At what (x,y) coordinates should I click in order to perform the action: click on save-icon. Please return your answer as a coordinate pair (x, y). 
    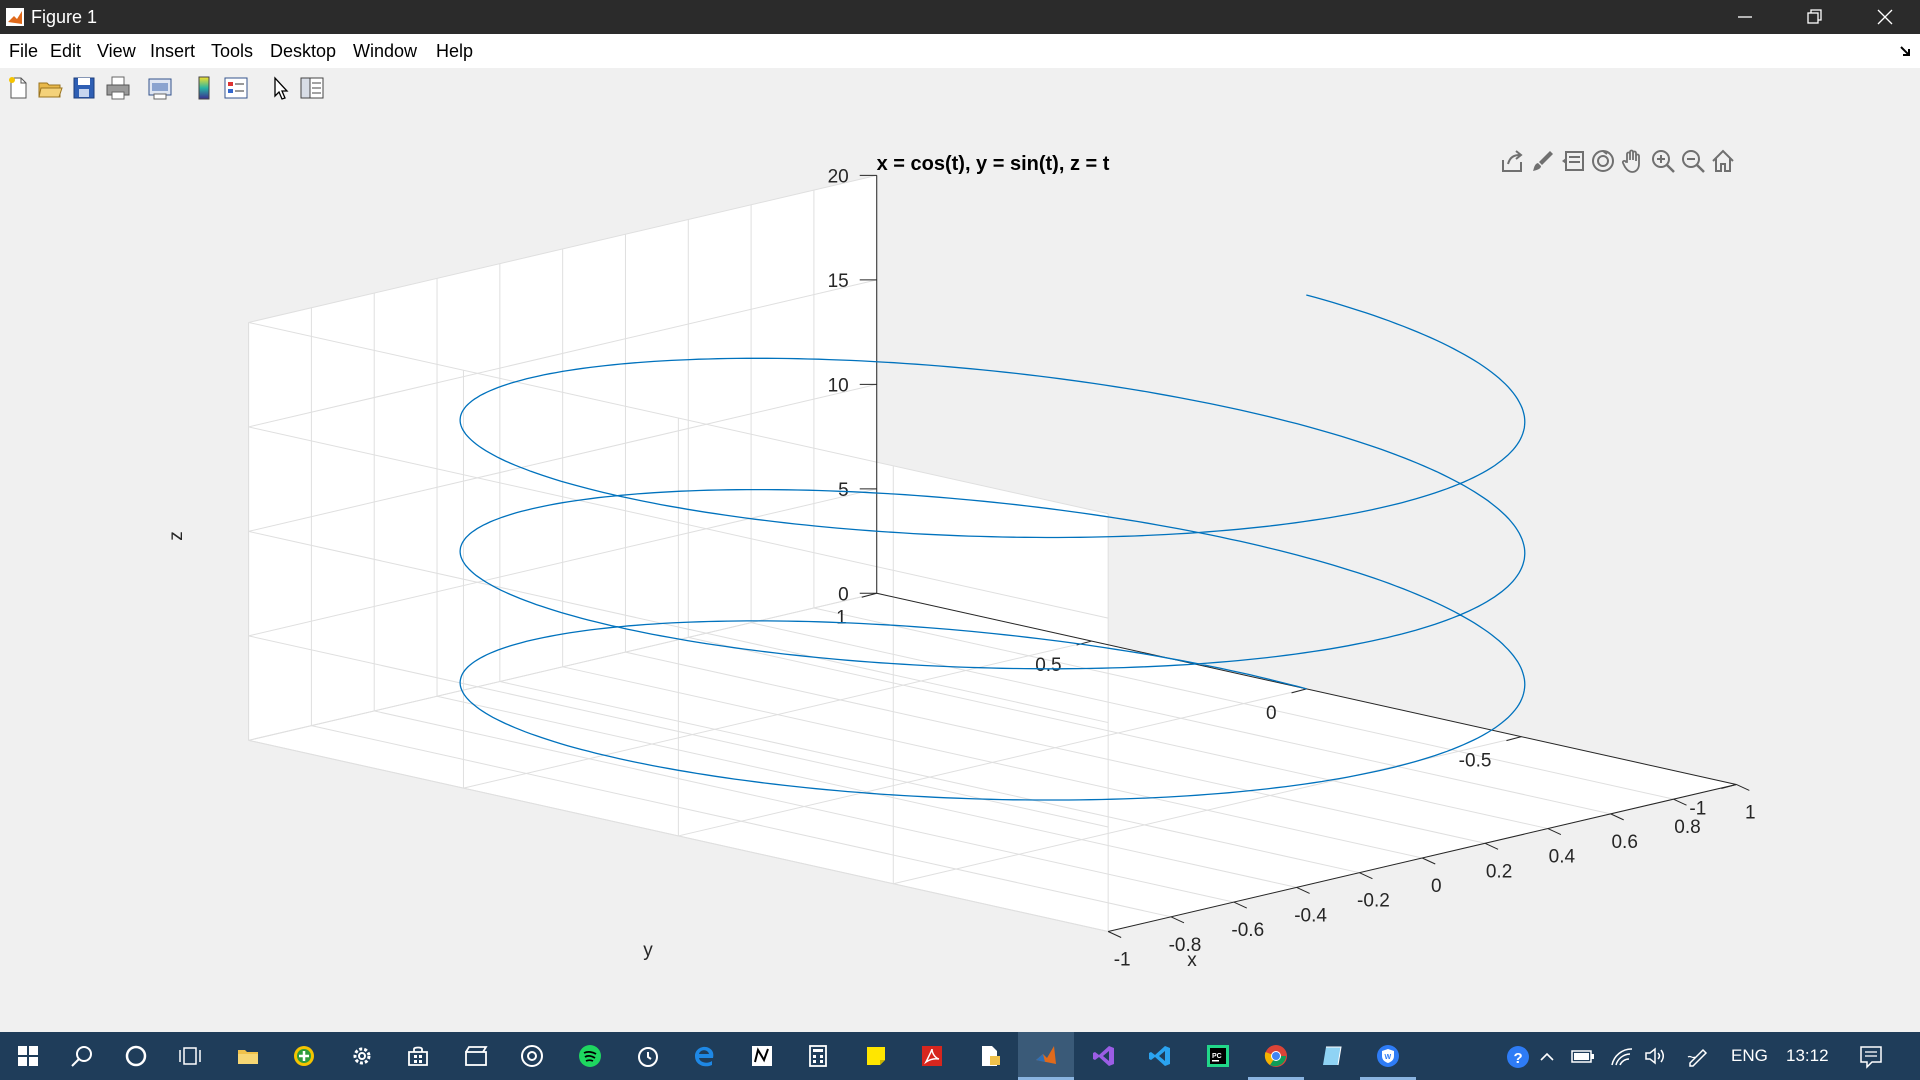
    Looking at the image, I should click on (84, 88).